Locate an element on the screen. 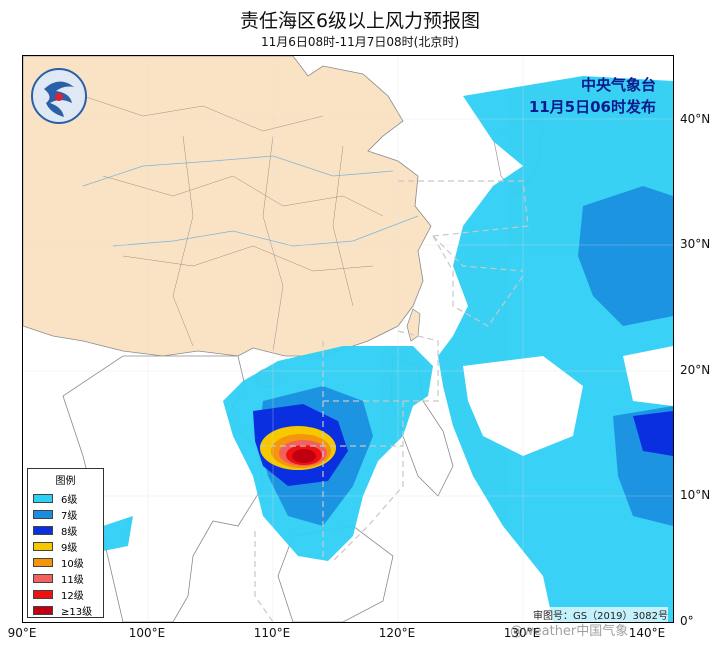  lon-label-140: 140°E is located at coordinates (647, 633).